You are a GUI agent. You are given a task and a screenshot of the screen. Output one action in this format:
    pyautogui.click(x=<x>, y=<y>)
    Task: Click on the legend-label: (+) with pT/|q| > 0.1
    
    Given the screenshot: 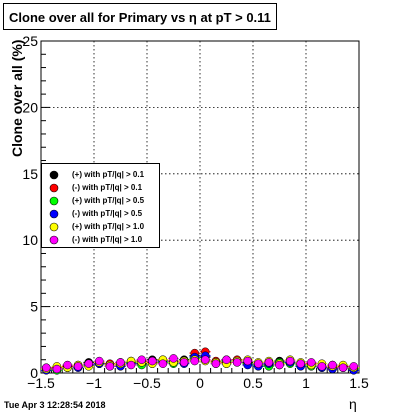 What is the action you would take?
    pyautogui.click(x=108, y=174)
    